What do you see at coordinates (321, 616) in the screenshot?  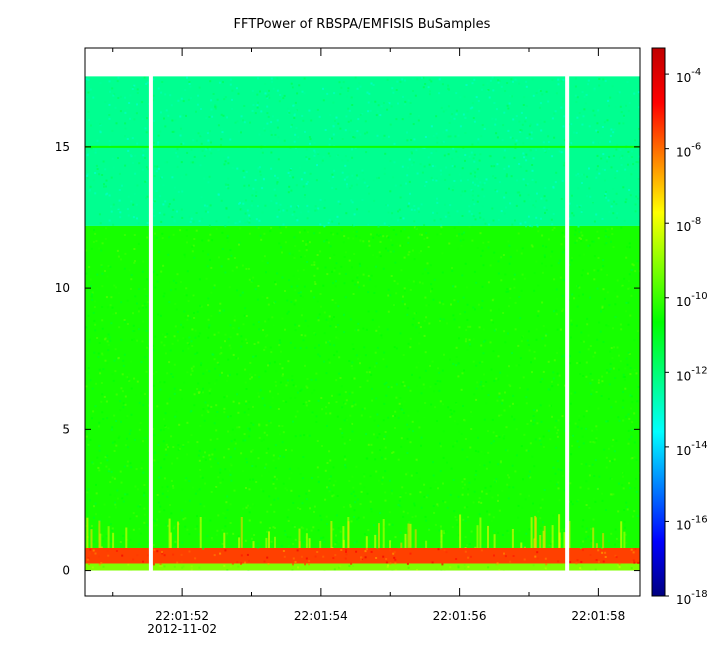 I see `x-tick-label: 22:01:54` at bounding box center [321, 616].